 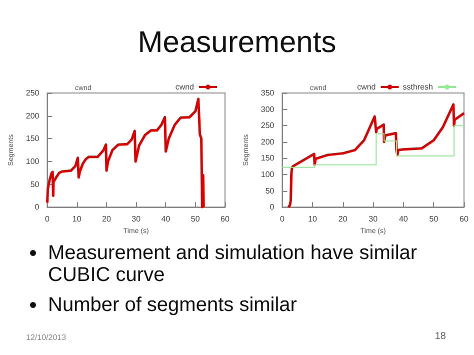 I want to click on text: Measurements, so click(x=237, y=43).